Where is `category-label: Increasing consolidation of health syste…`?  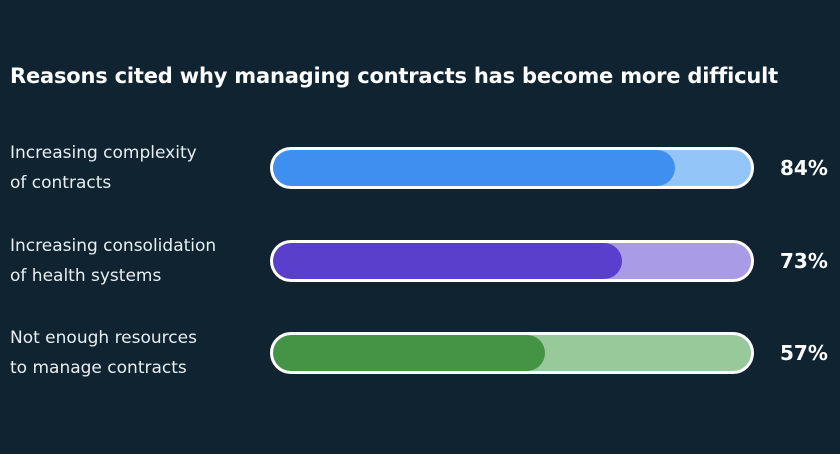
category-label: Increasing consolidation of health syste… is located at coordinates (113, 261).